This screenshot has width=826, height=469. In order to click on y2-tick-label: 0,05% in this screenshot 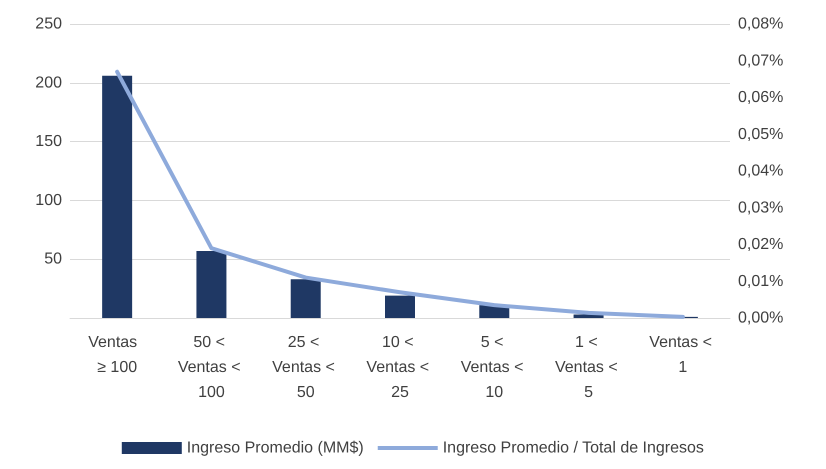, I will do `click(761, 134)`.